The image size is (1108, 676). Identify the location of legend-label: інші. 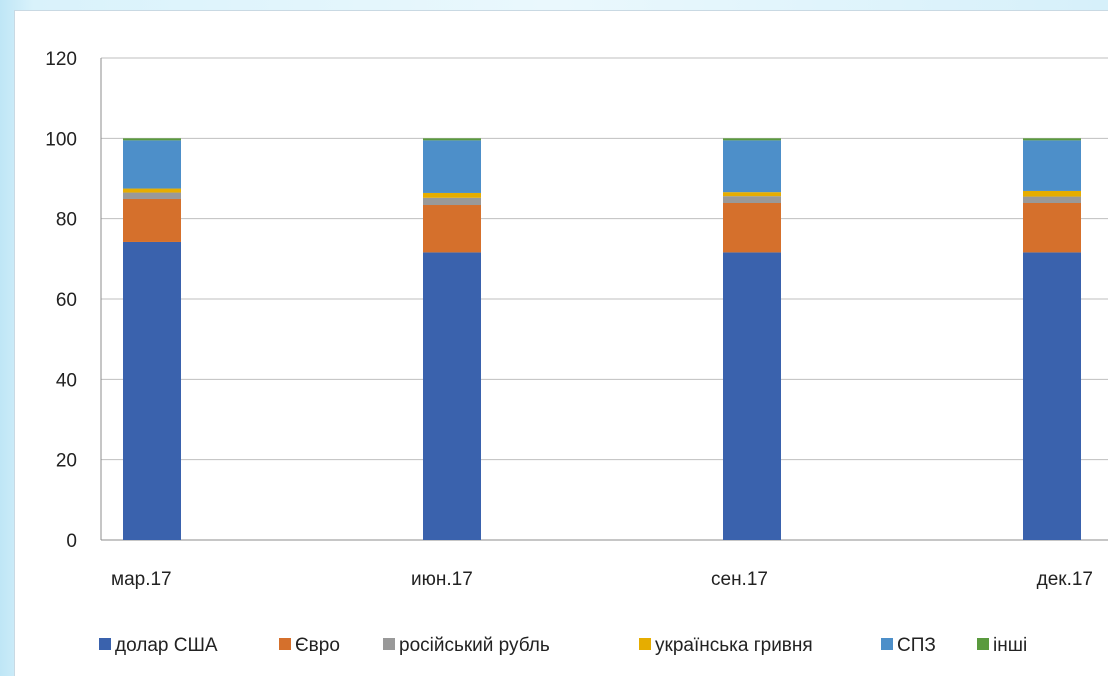
(1010, 645).